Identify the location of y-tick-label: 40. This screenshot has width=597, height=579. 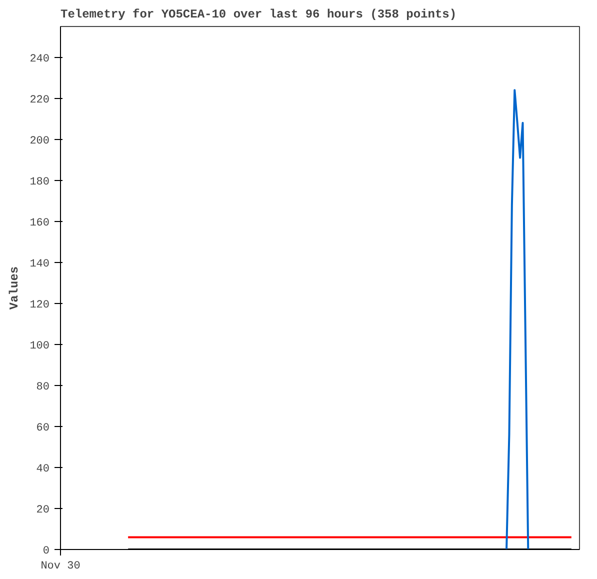
(43, 469).